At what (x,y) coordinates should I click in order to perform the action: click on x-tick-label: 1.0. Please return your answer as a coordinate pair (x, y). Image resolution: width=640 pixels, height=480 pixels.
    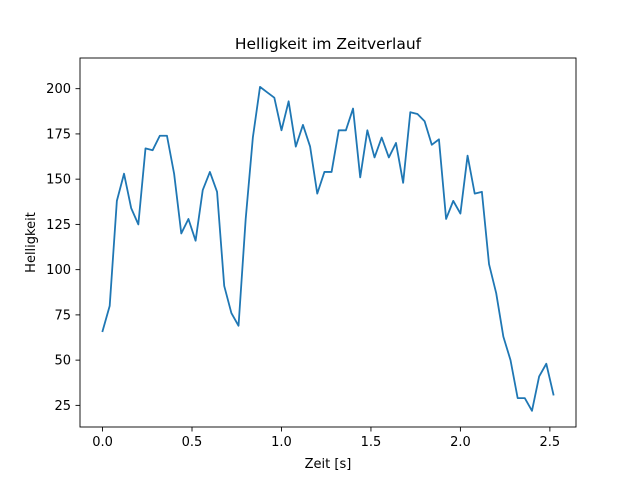
    Looking at the image, I should click on (281, 442).